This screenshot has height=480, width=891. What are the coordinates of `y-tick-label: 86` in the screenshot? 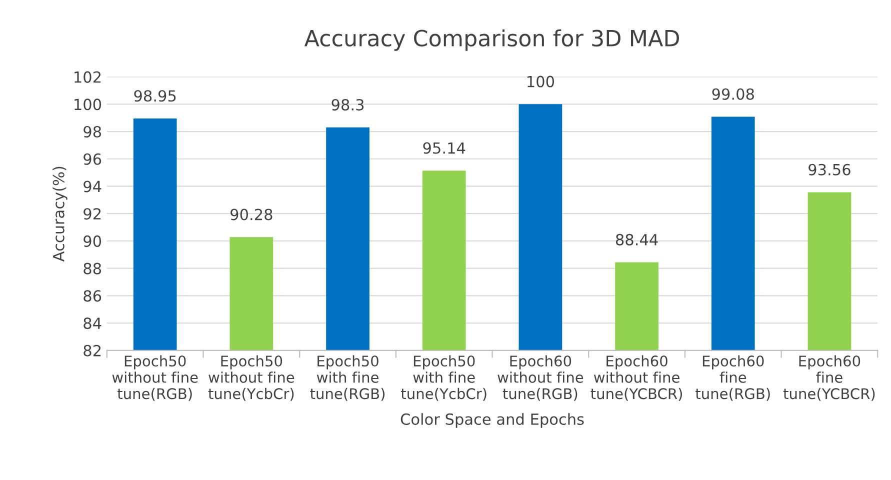 It's located at (93, 296).